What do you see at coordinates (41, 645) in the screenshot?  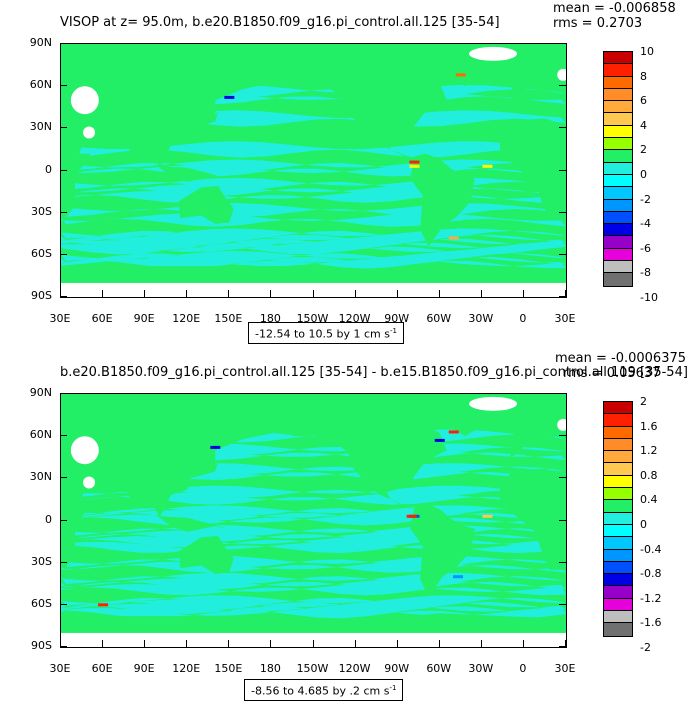 I see `lat-tick-label: 90S` at bounding box center [41, 645].